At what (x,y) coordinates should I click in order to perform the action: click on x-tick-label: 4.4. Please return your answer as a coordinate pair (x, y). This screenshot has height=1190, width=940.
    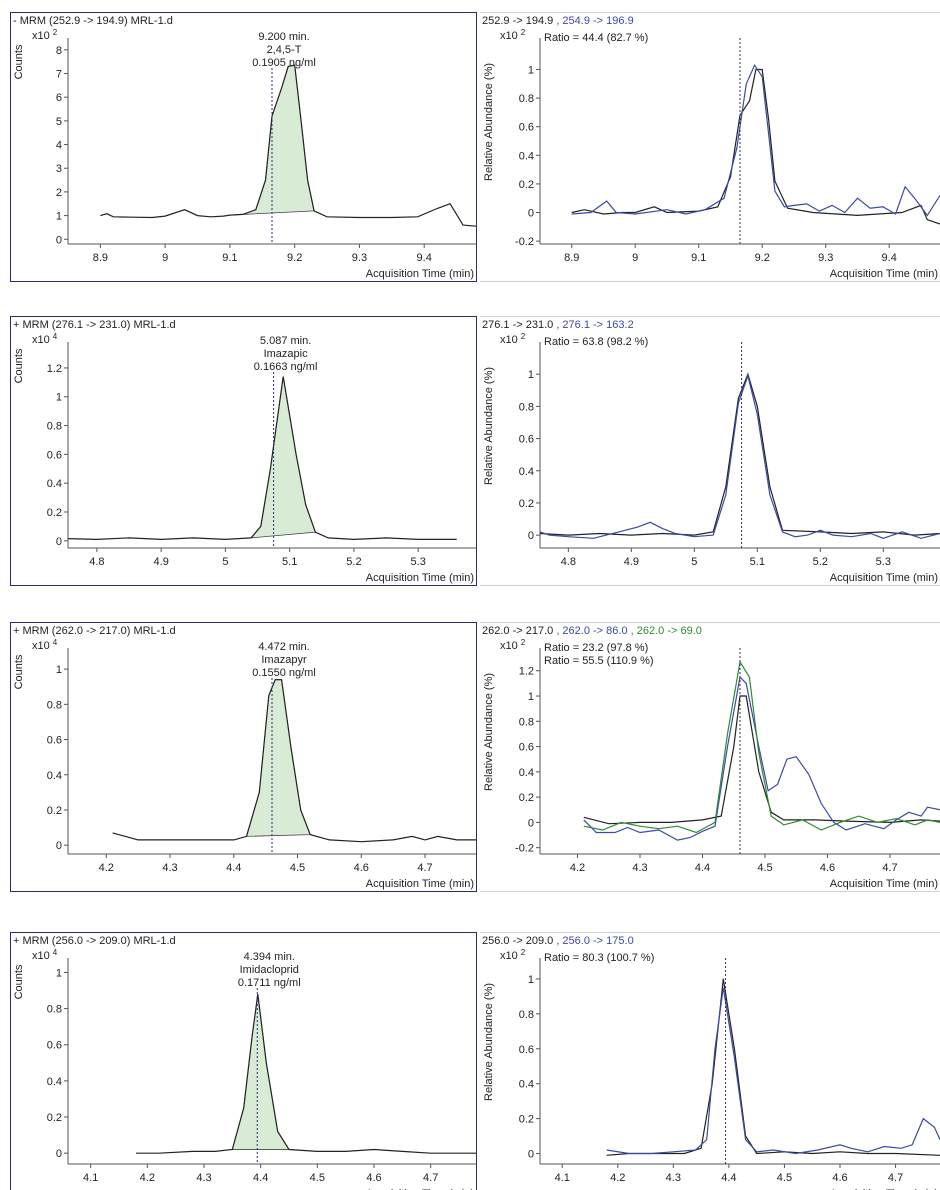
    Looking at the image, I should click on (233, 868).